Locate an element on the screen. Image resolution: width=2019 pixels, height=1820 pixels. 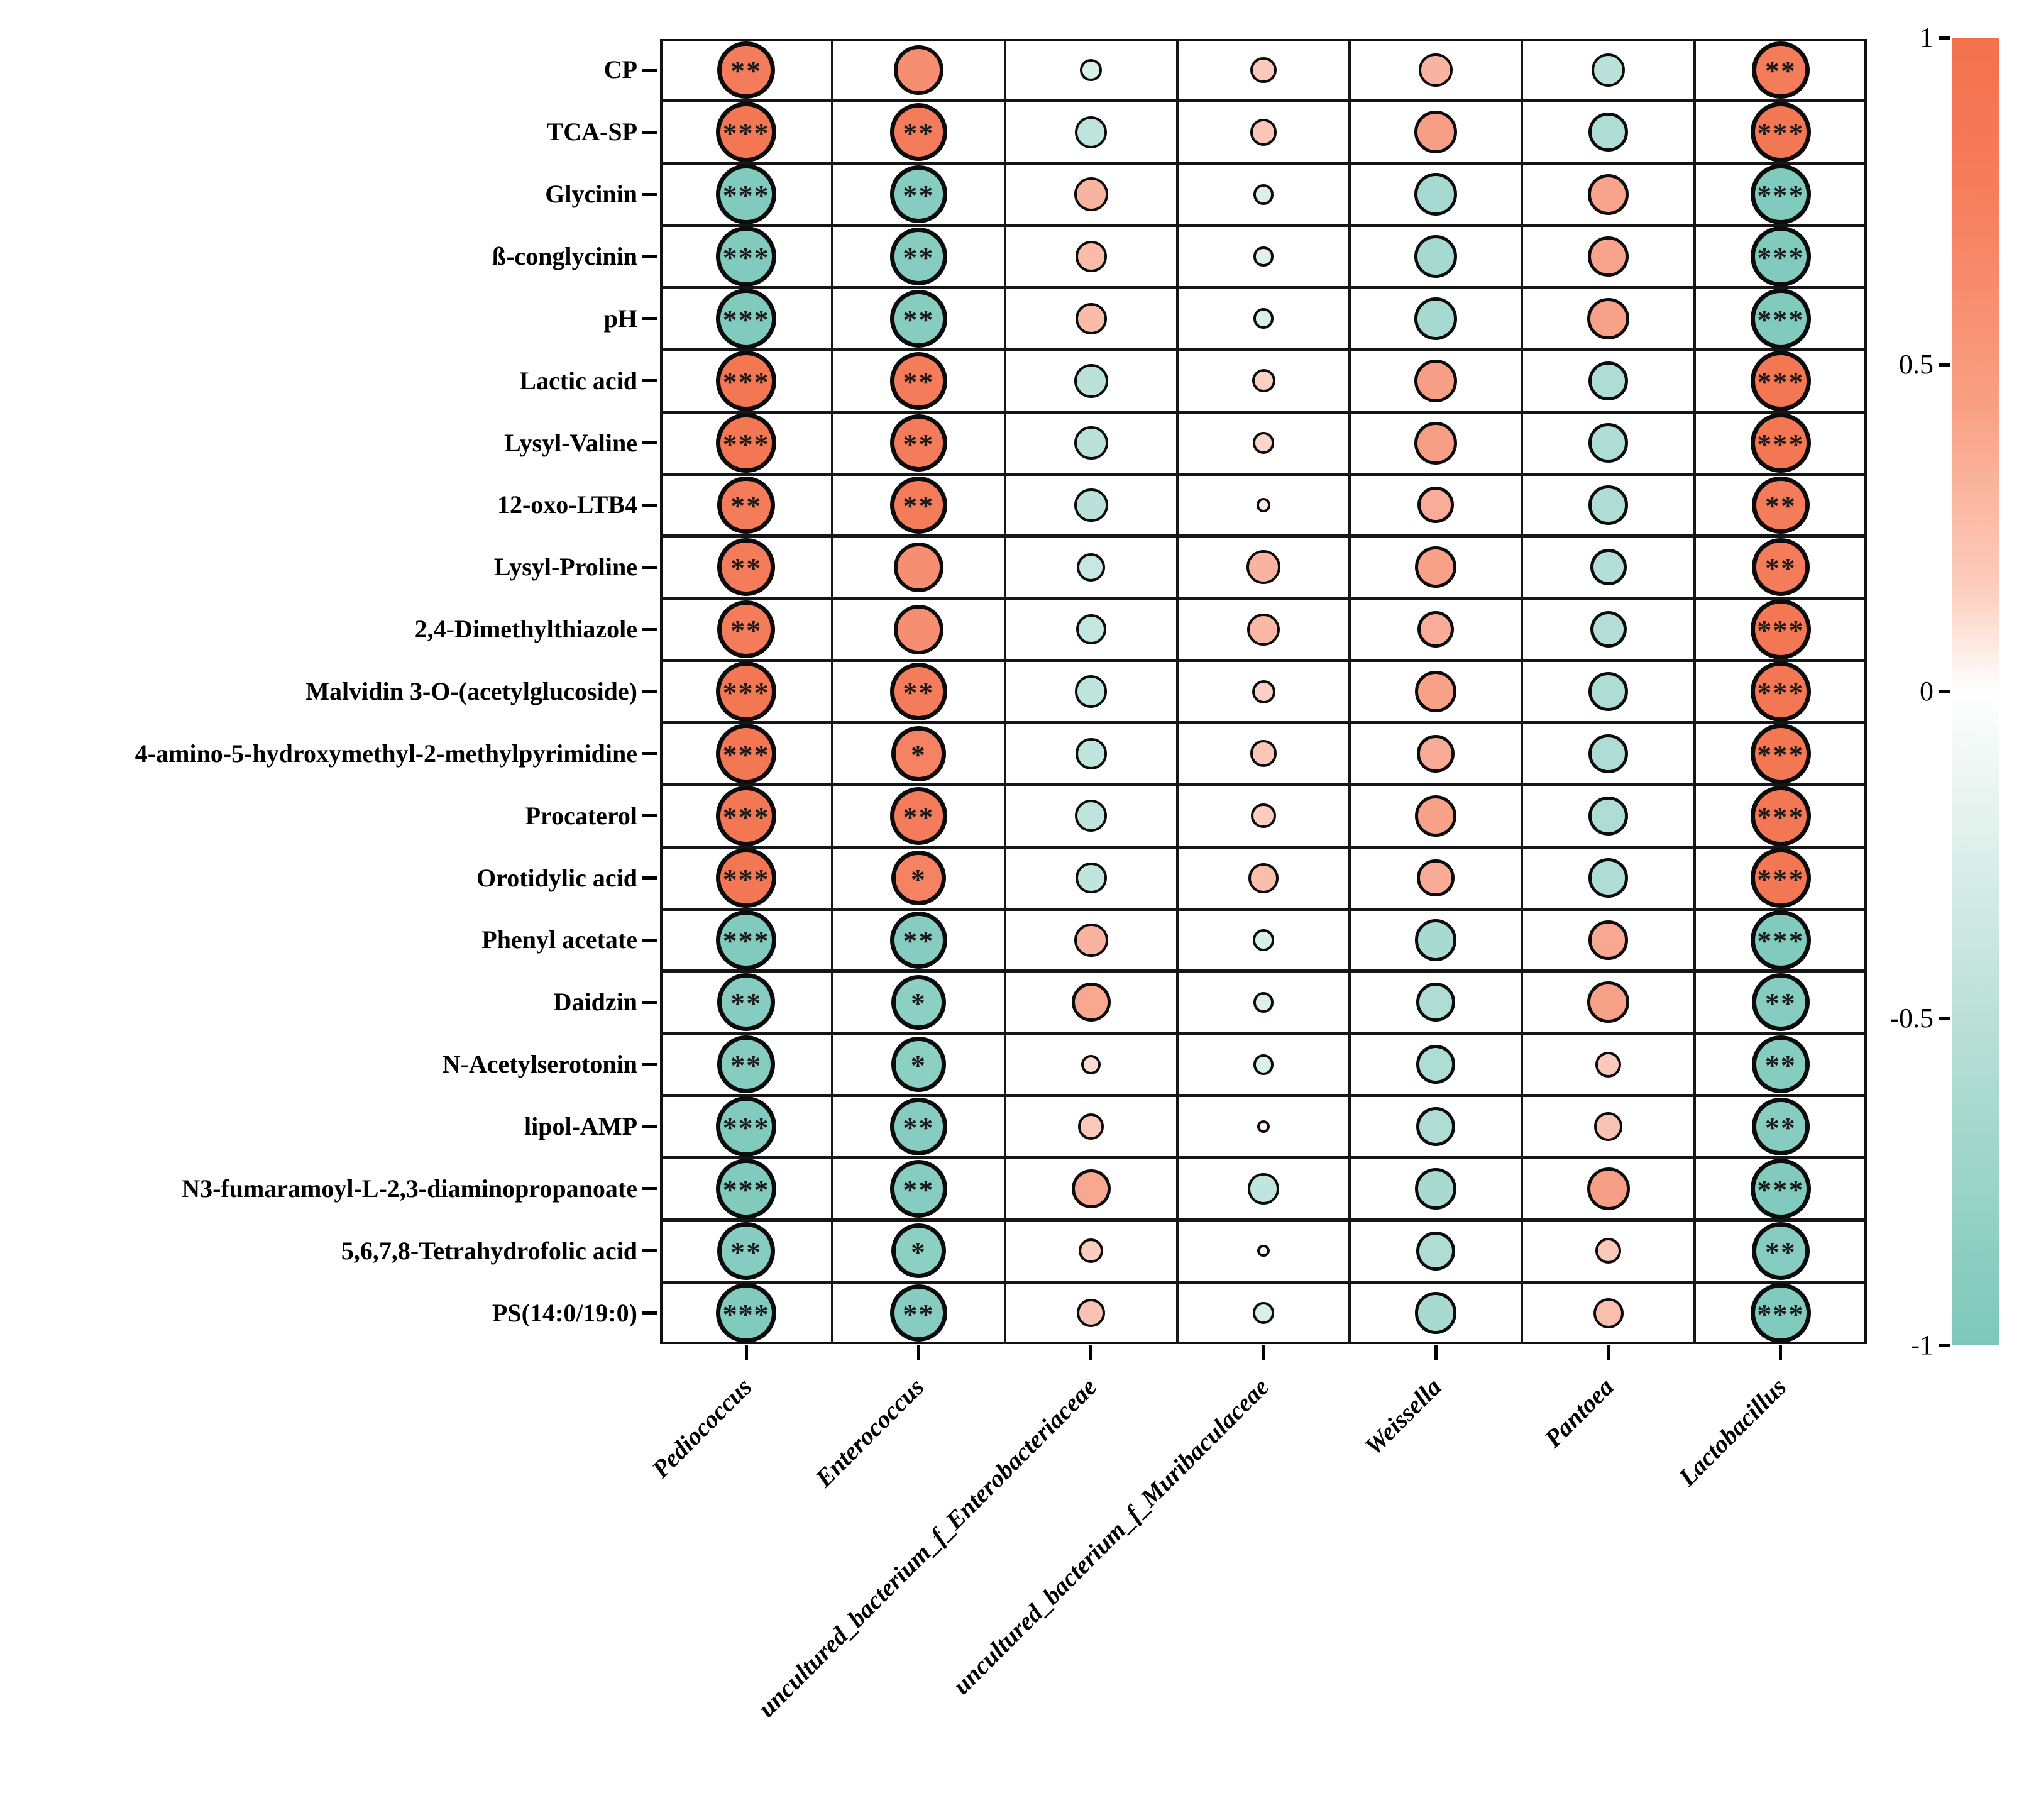
colorbar-tick-label: -0.5 is located at coordinates (1912, 1018).